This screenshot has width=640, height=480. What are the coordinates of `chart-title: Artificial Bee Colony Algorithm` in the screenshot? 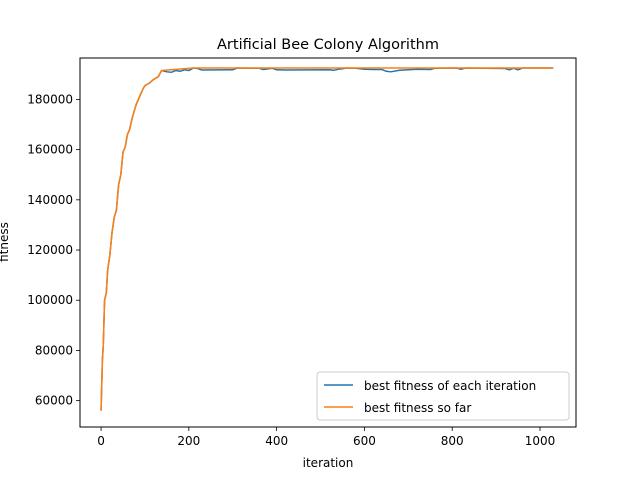 It's located at (328, 45).